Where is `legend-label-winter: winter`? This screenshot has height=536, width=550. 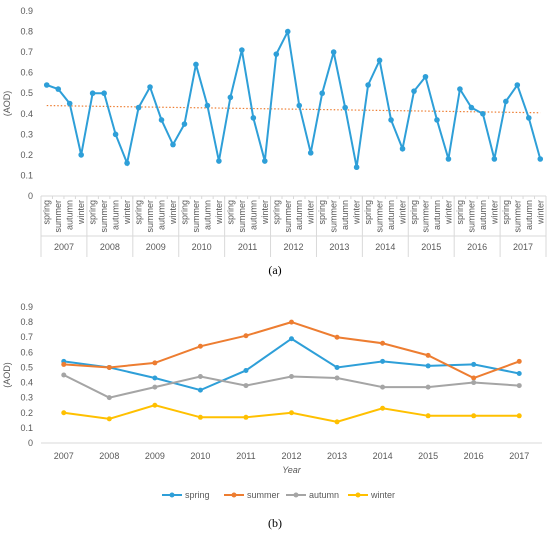 legend-label-winter: winter is located at coordinates (382, 495).